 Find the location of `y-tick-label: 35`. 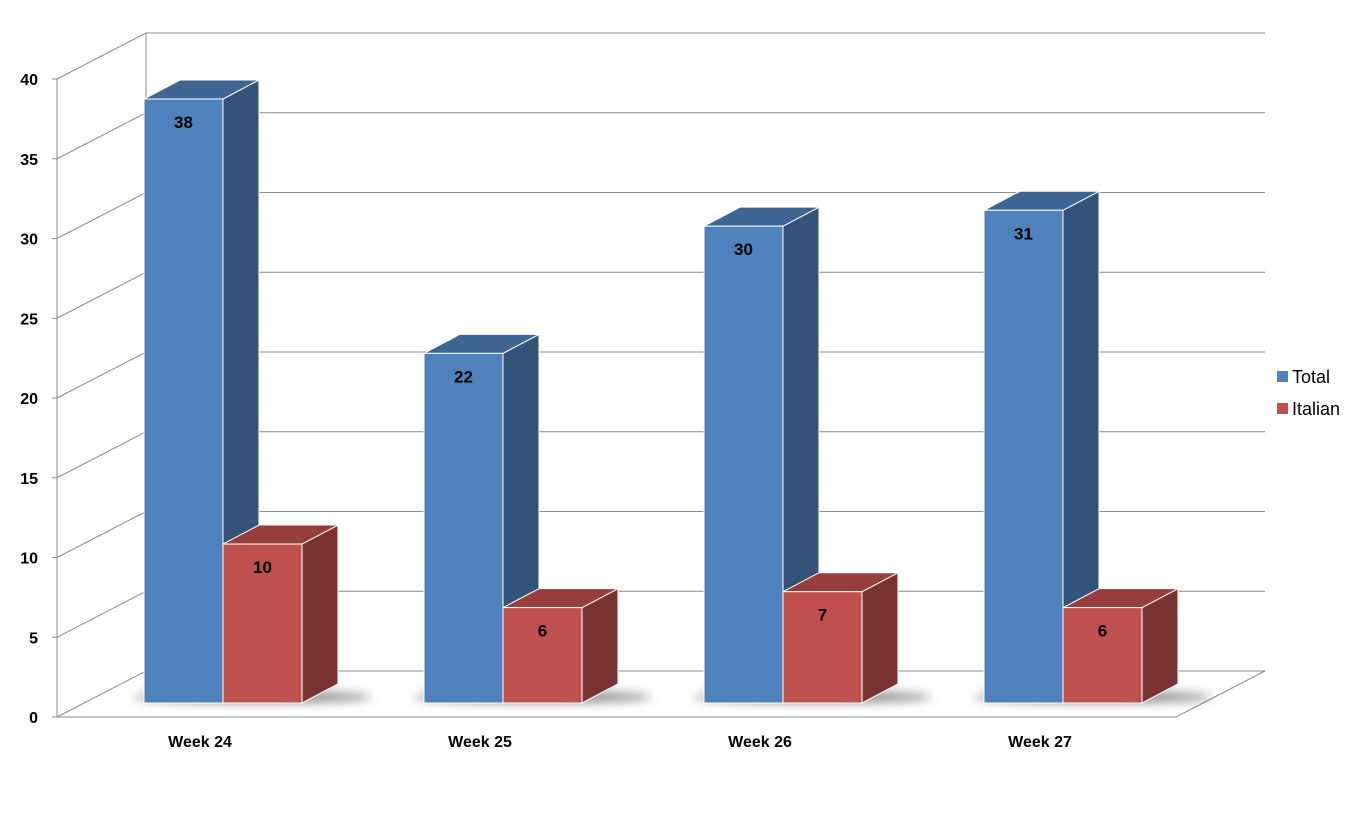

y-tick-label: 35 is located at coordinates (29, 160).